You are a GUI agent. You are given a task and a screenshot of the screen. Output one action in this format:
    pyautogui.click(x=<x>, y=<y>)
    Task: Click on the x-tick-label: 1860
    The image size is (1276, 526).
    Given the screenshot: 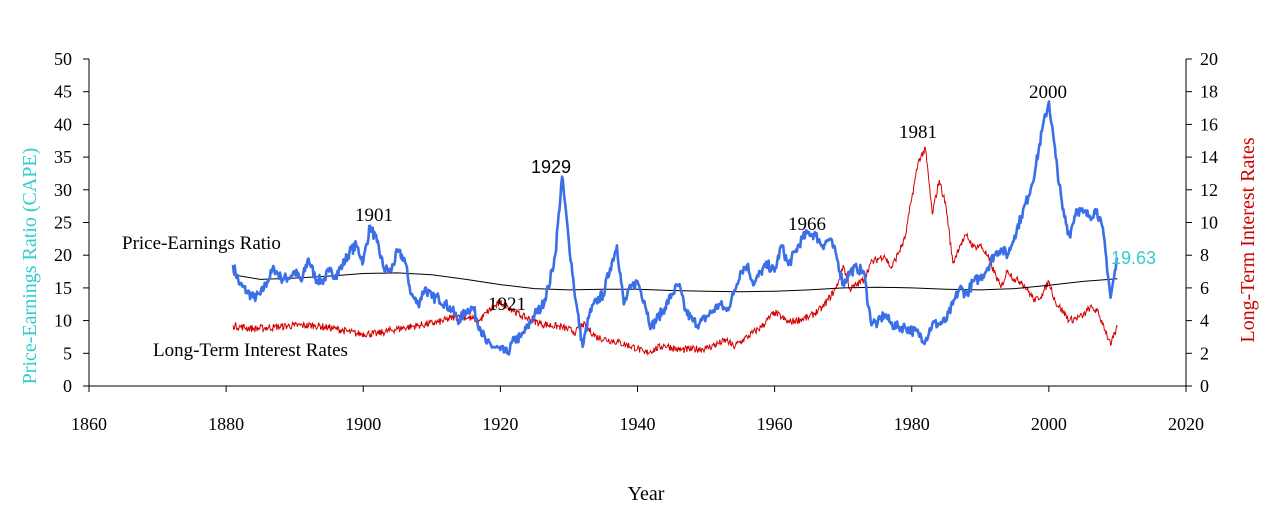 What is the action you would take?
    pyautogui.click(x=89, y=424)
    